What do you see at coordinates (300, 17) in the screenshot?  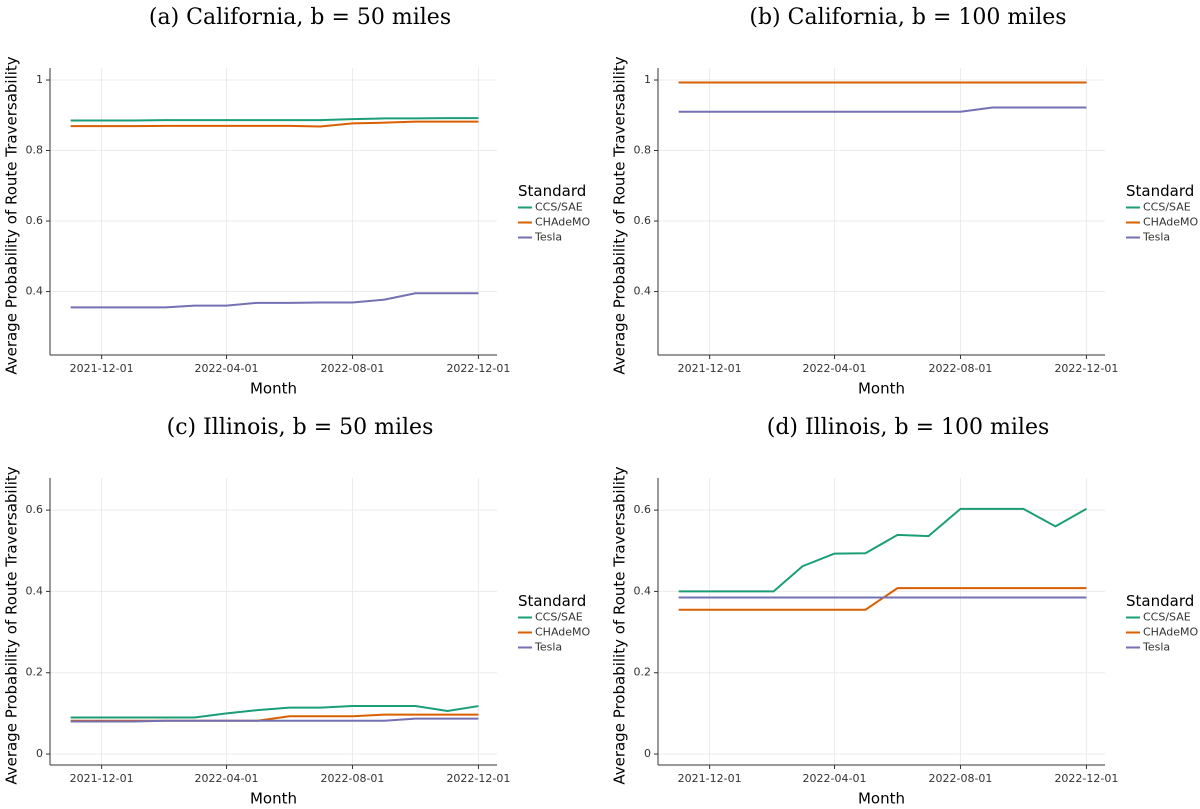 I see `chart-title: (a) California, b = 50 miles` at bounding box center [300, 17].